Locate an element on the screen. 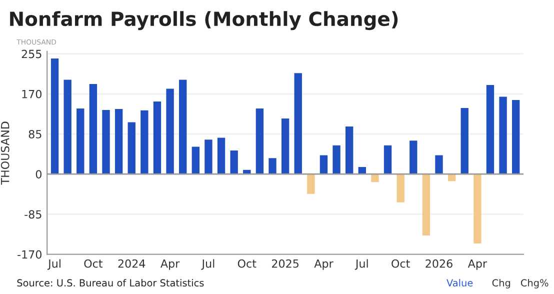 This screenshot has width=554, height=294. y-tick-label: -170 is located at coordinates (30, 254).